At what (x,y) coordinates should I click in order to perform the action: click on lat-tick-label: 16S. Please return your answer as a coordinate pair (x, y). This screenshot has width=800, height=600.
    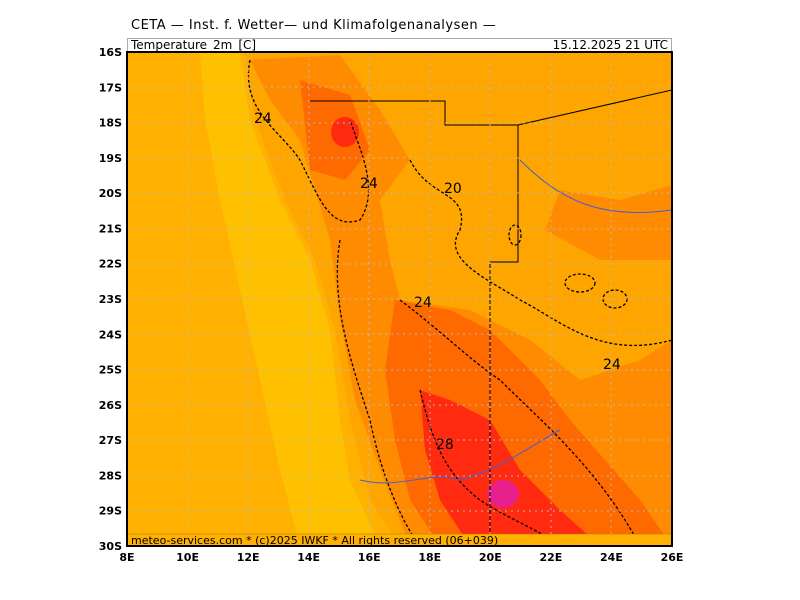
    Looking at the image, I should click on (110, 52).